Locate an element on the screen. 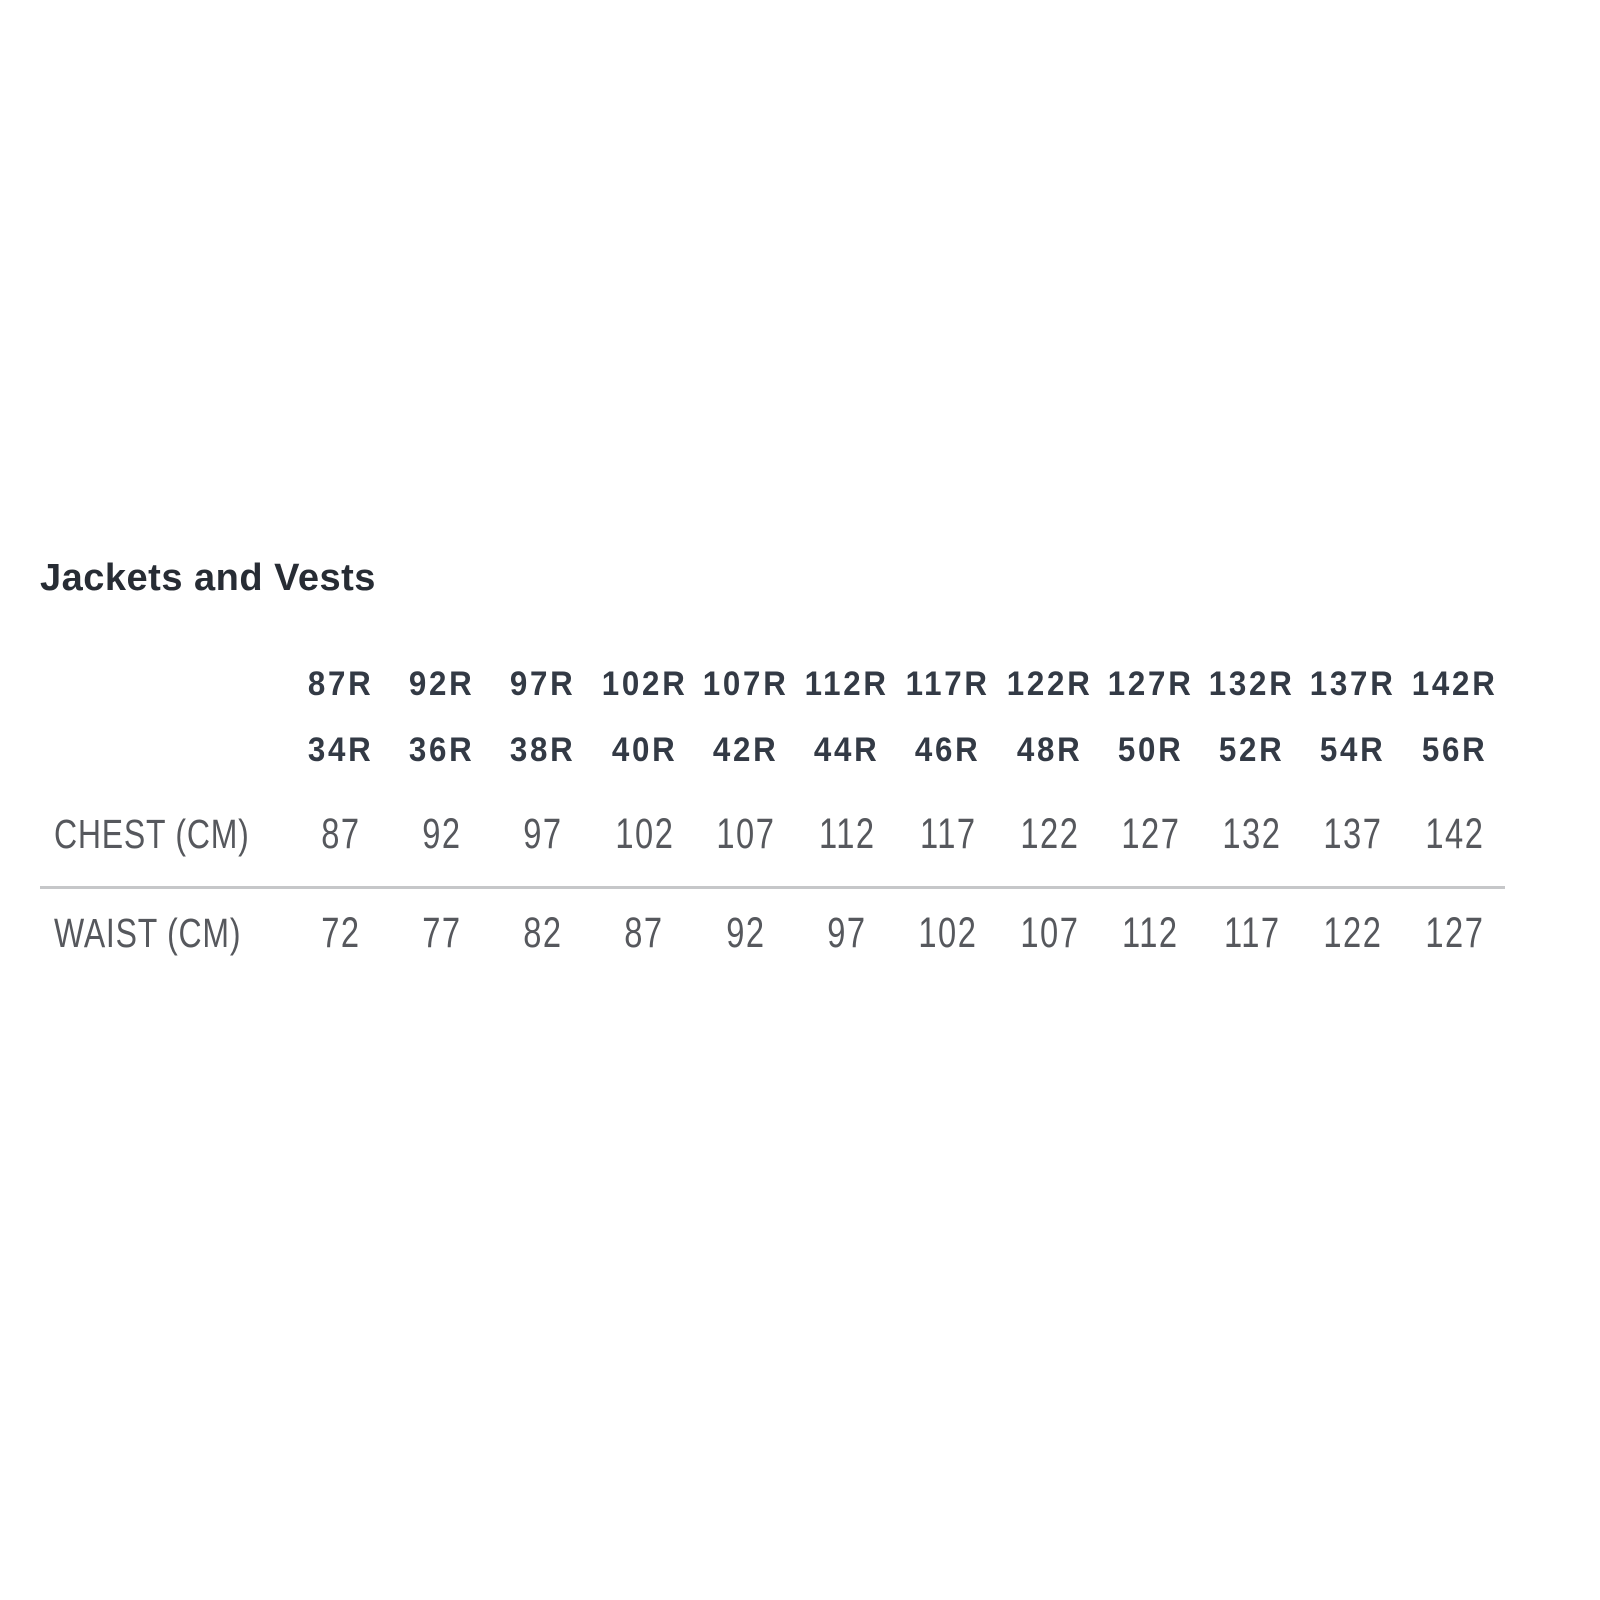 The width and height of the screenshot is (1600, 1600). waist-value: 117 is located at coordinates (1252, 932).